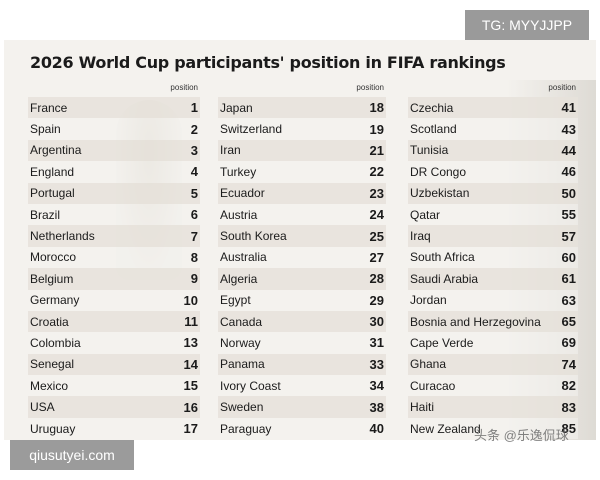 Image resolution: width=600 pixels, height=480 pixels. What do you see at coordinates (235, 300) in the screenshot?
I see `country-name: Egypt` at bounding box center [235, 300].